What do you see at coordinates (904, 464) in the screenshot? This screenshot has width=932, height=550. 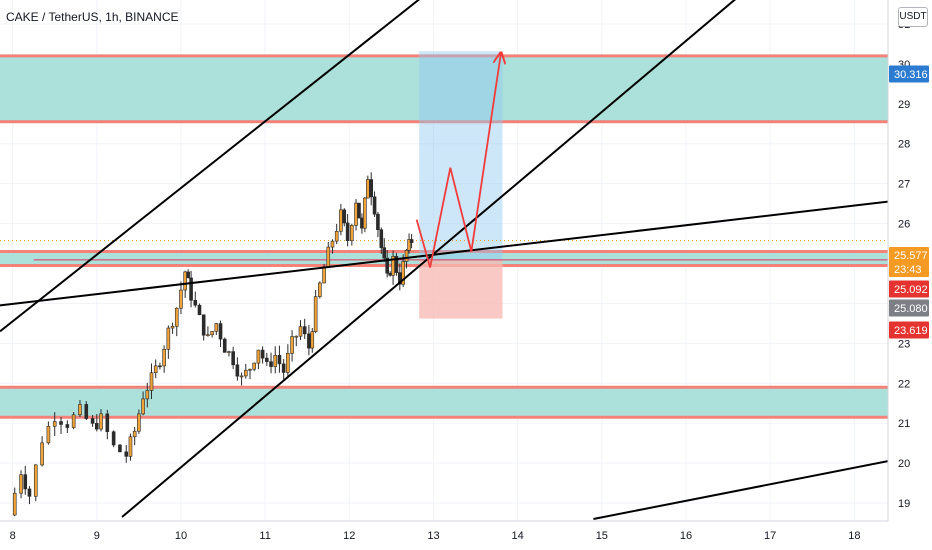 I see `y-tick-label: 20` at bounding box center [904, 464].